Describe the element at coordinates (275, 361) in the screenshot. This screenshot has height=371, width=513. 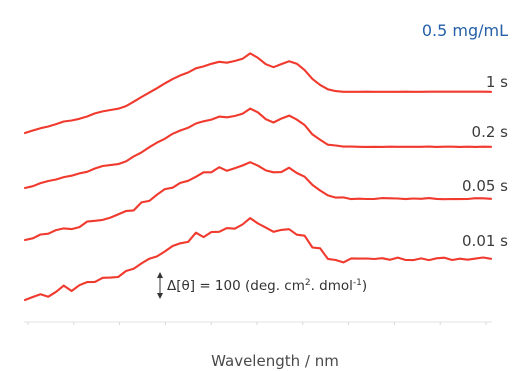
I see `x-axis-title: Wavelength / nm` at that location.